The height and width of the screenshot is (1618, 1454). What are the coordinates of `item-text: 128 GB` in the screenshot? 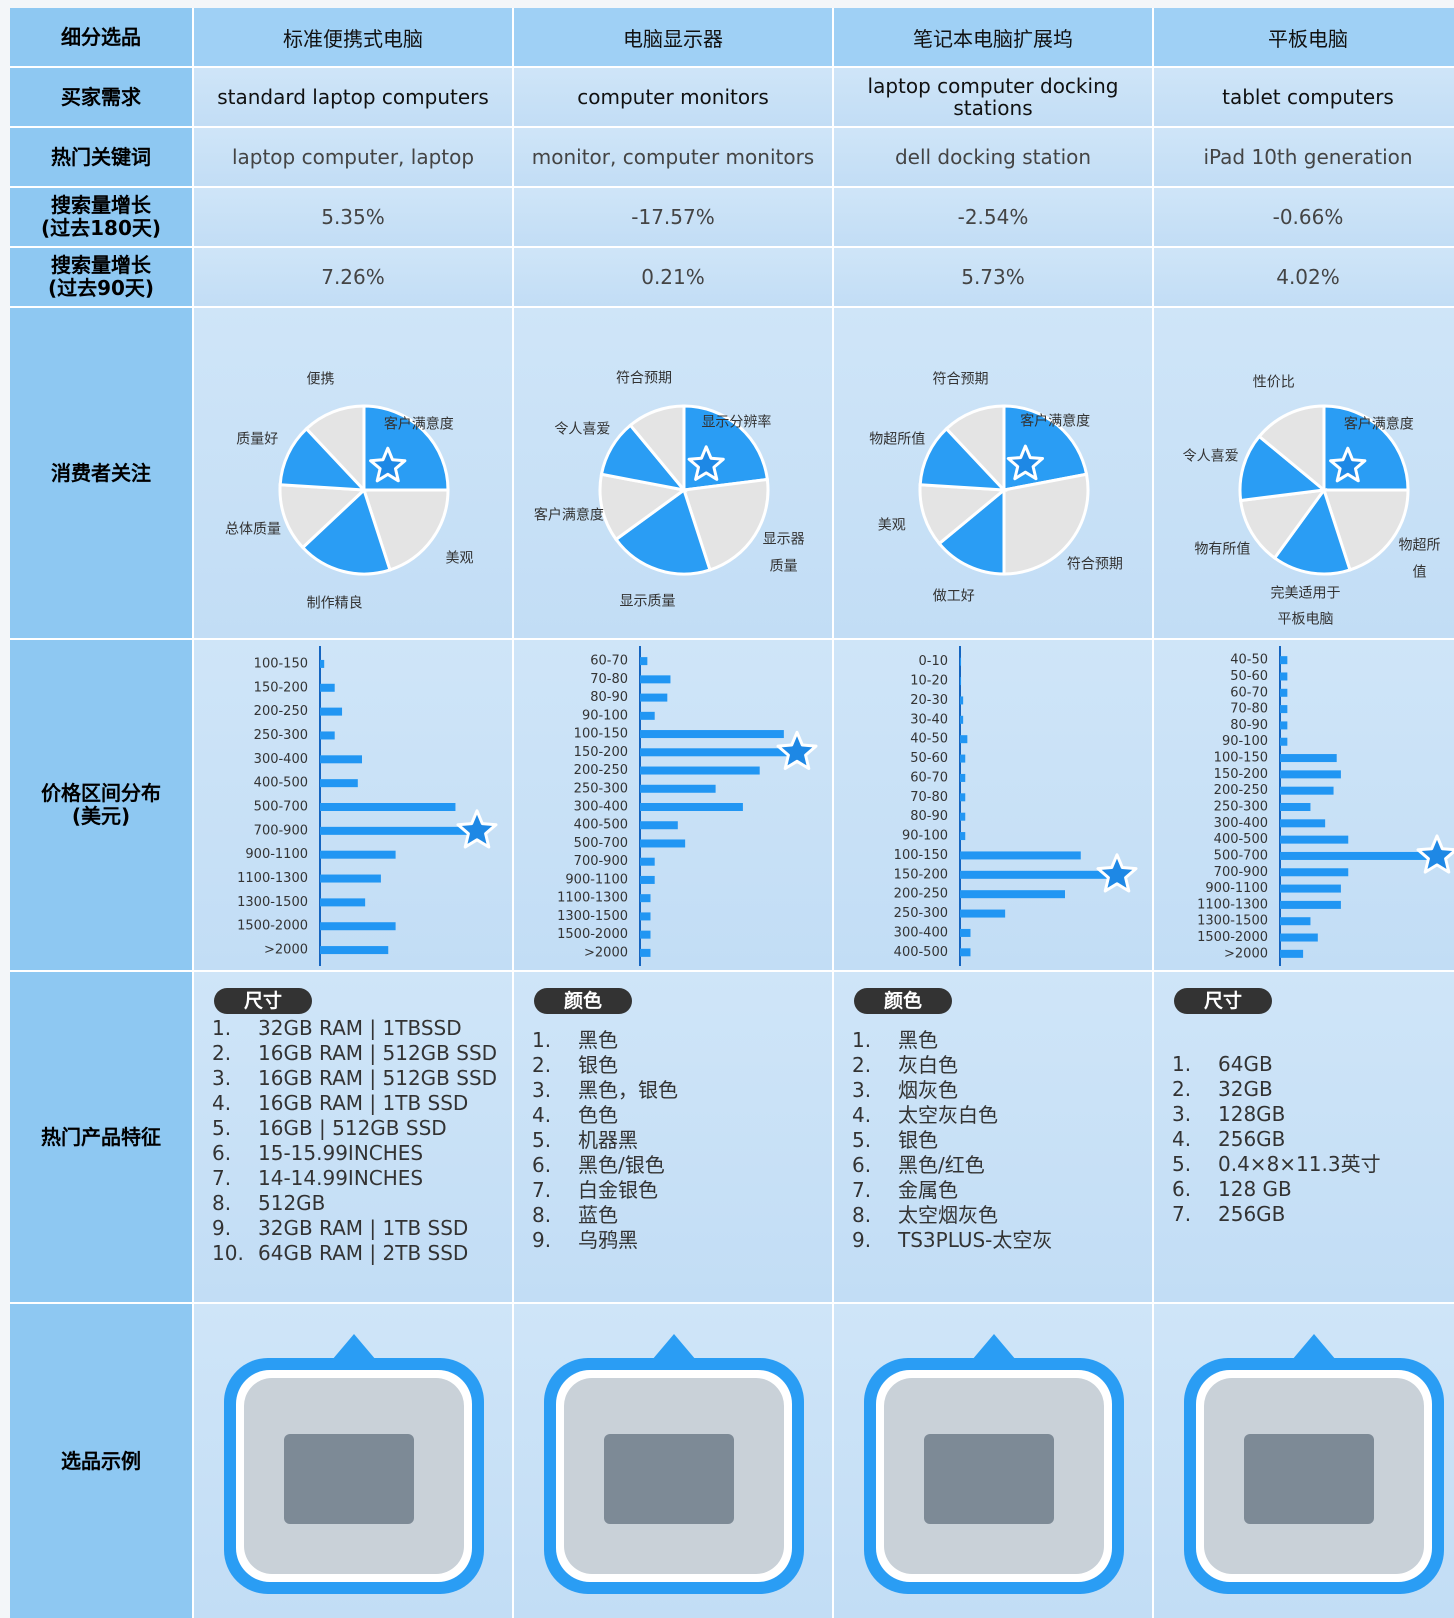 It's located at (1255, 1189).